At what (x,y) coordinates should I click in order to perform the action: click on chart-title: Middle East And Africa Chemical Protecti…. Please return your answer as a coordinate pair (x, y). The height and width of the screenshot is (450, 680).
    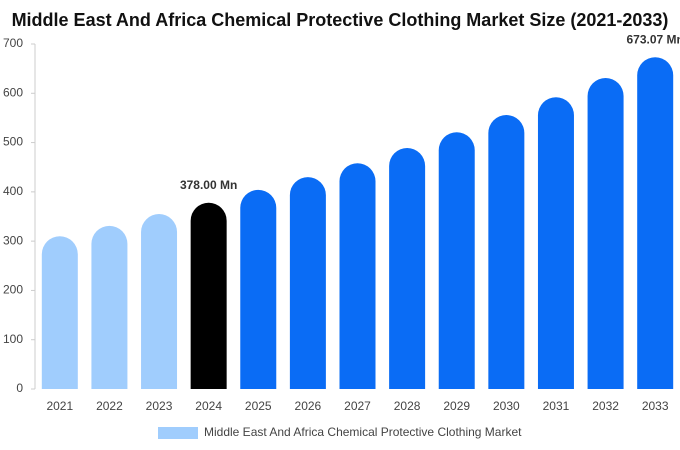
    Looking at the image, I should click on (340, 20).